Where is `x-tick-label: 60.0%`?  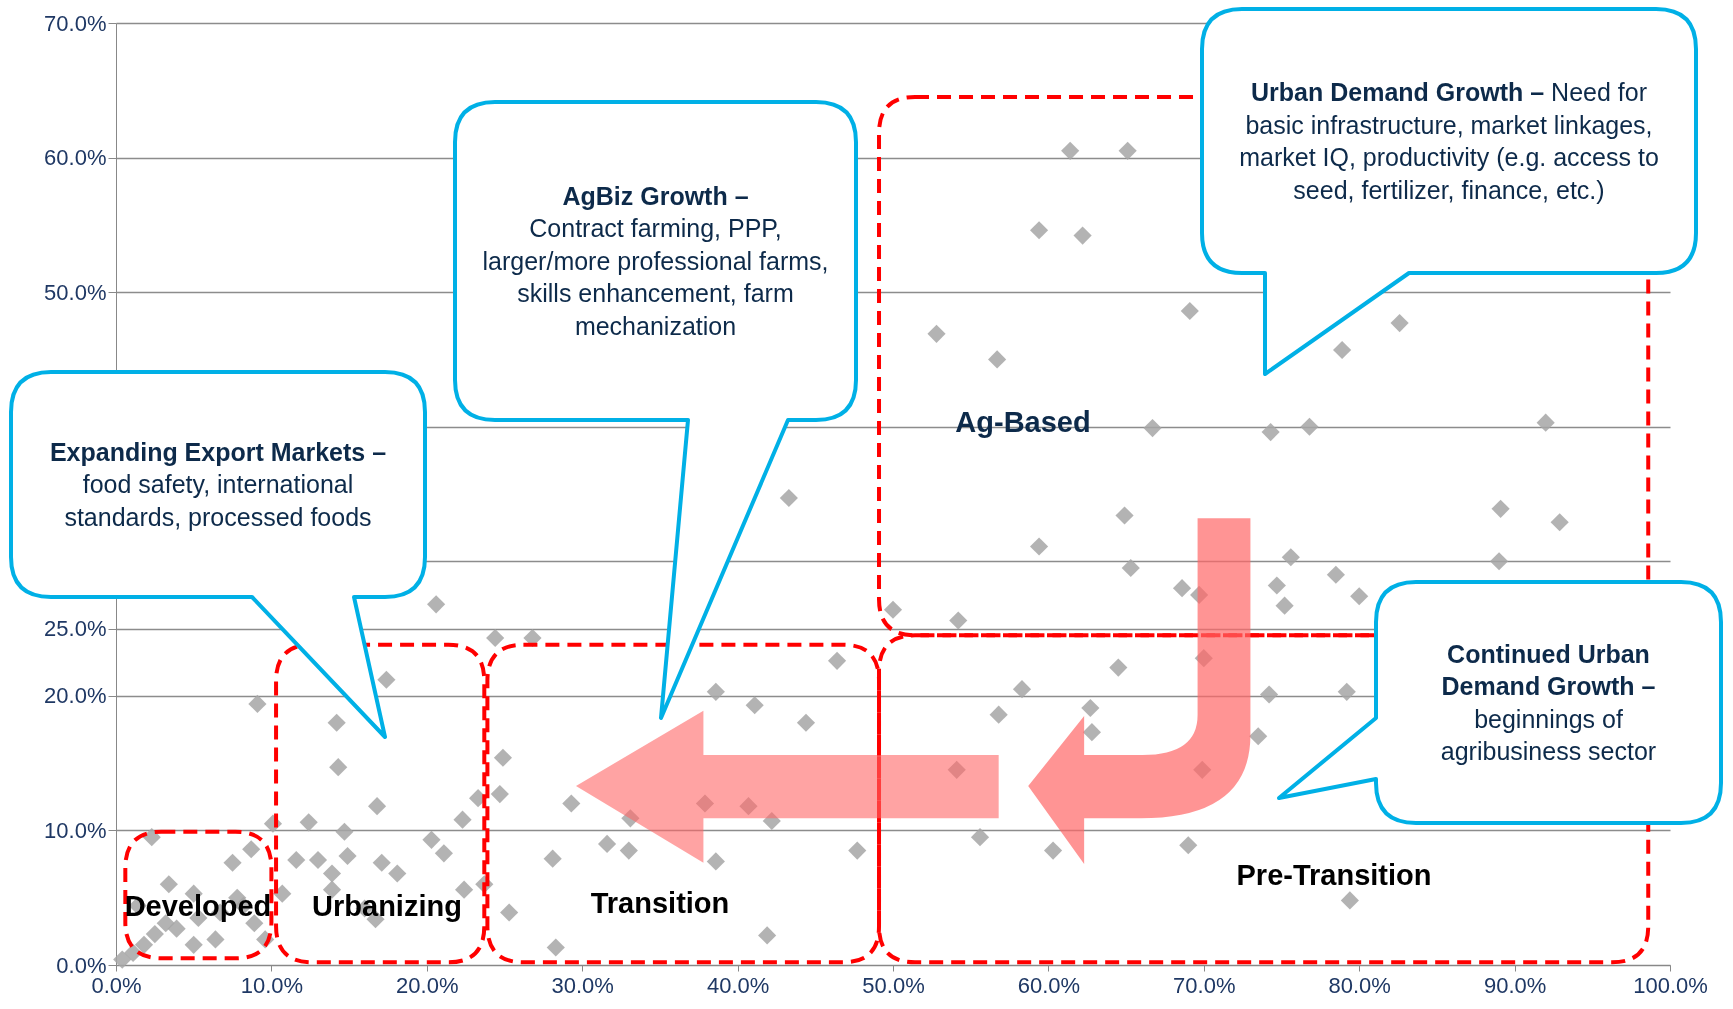 x-tick-label: 60.0% is located at coordinates (1049, 985).